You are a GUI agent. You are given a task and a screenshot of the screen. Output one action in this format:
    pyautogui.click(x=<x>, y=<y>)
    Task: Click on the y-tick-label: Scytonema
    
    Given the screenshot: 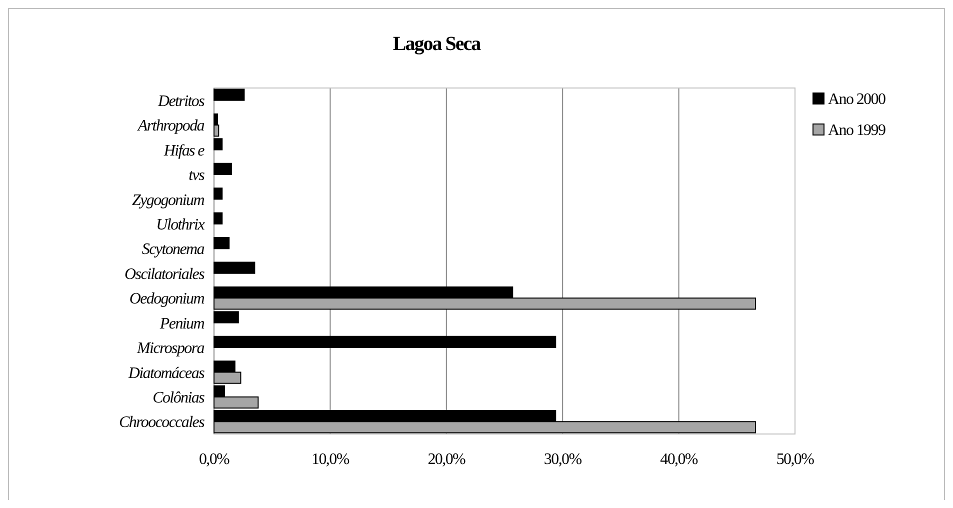 What is the action you would take?
    pyautogui.click(x=173, y=249)
    